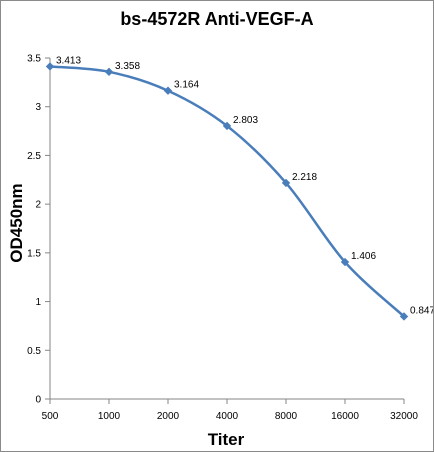  I want to click on y-tick-label: 3, so click(38, 107).